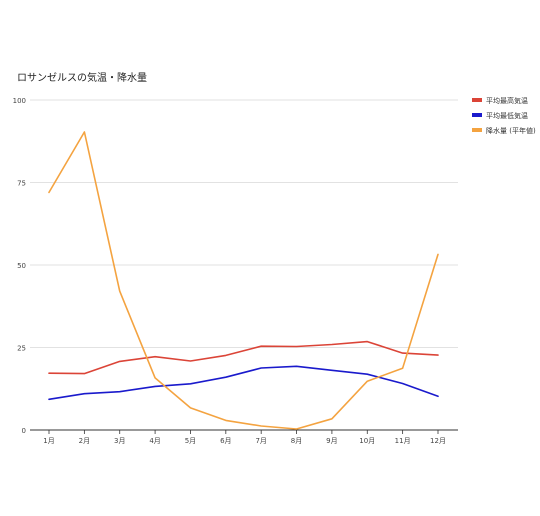  What do you see at coordinates (48, 441) in the screenshot?
I see `x-tick-label: 1月` at bounding box center [48, 441].